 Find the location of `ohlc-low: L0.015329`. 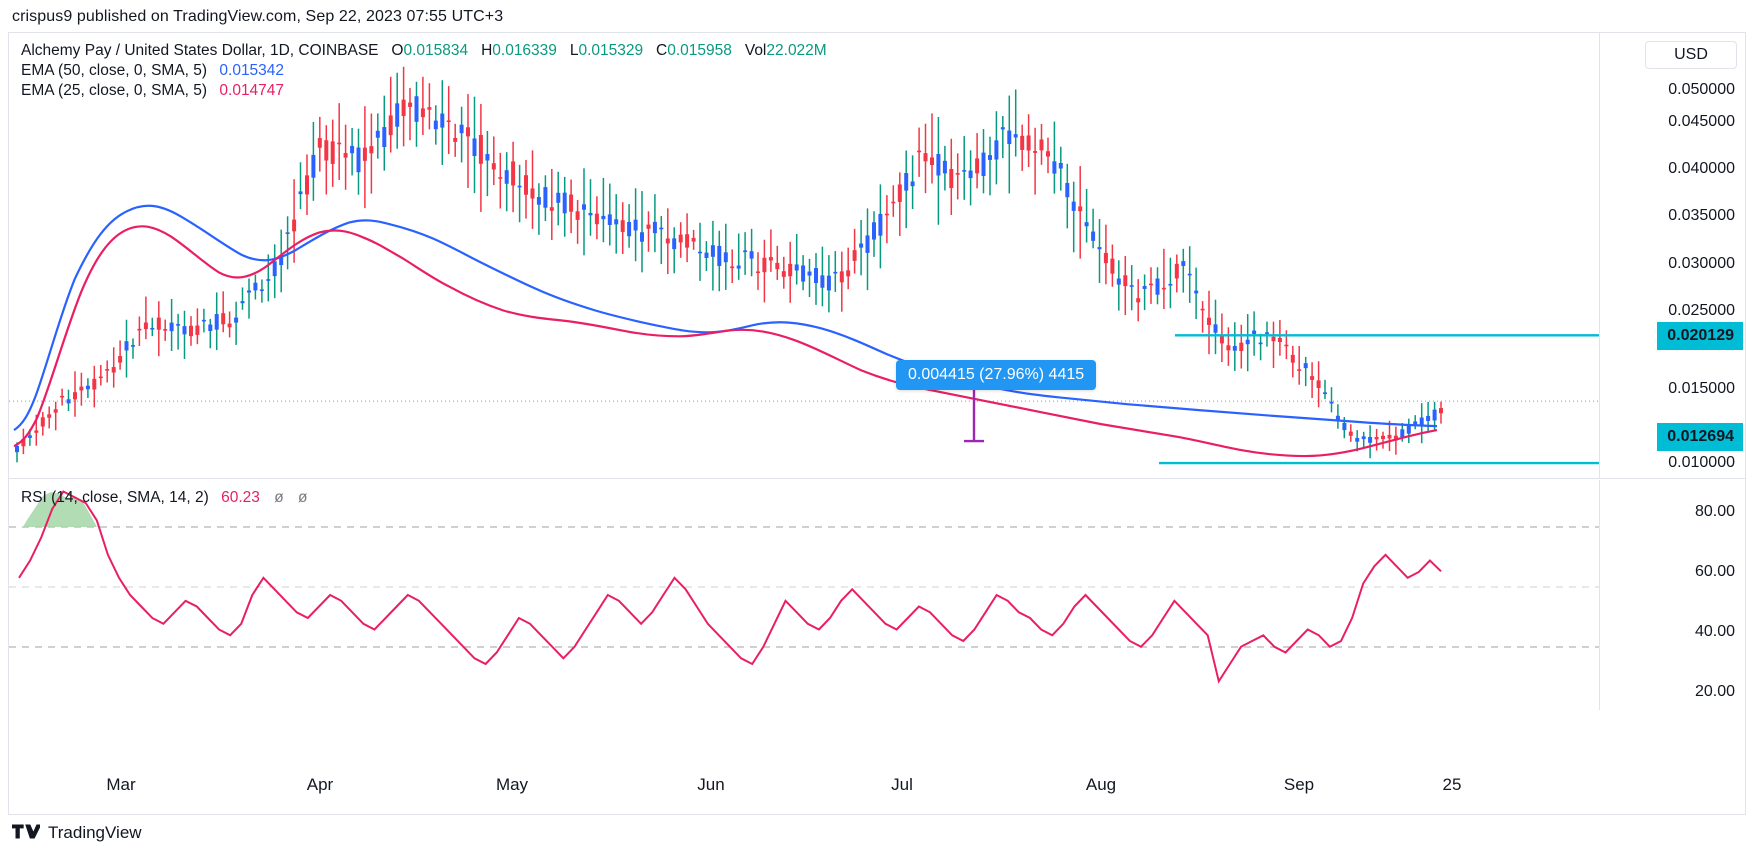

ohlc-low: L0.015329 is located at coordinates (602, 50).